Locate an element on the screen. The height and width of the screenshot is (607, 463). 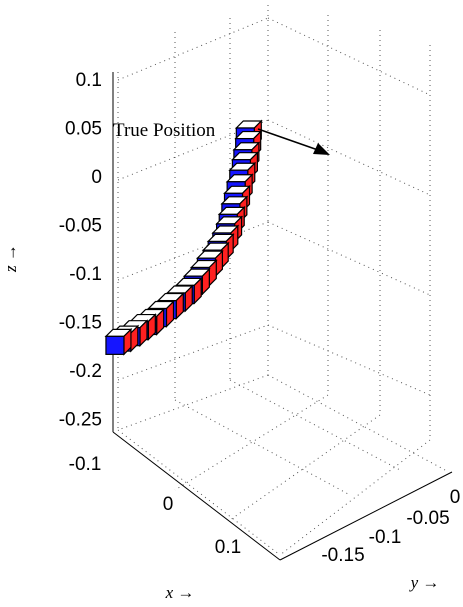
z-tick-label: -0.15 is located at coordinates (80, 323).